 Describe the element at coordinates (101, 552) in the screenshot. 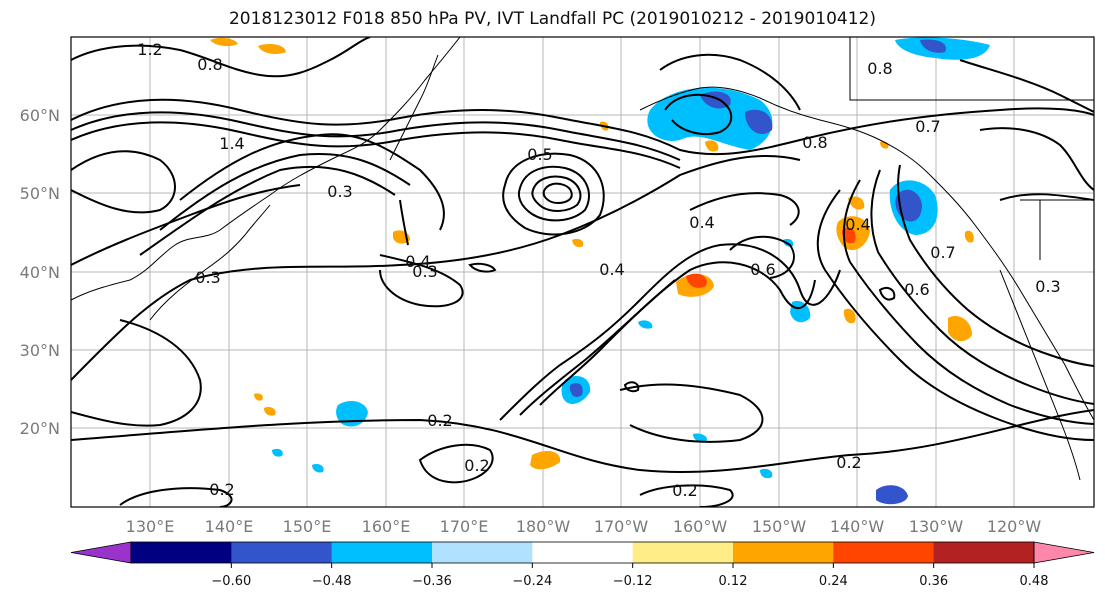

I see `colorbar-extend-low` at that location.